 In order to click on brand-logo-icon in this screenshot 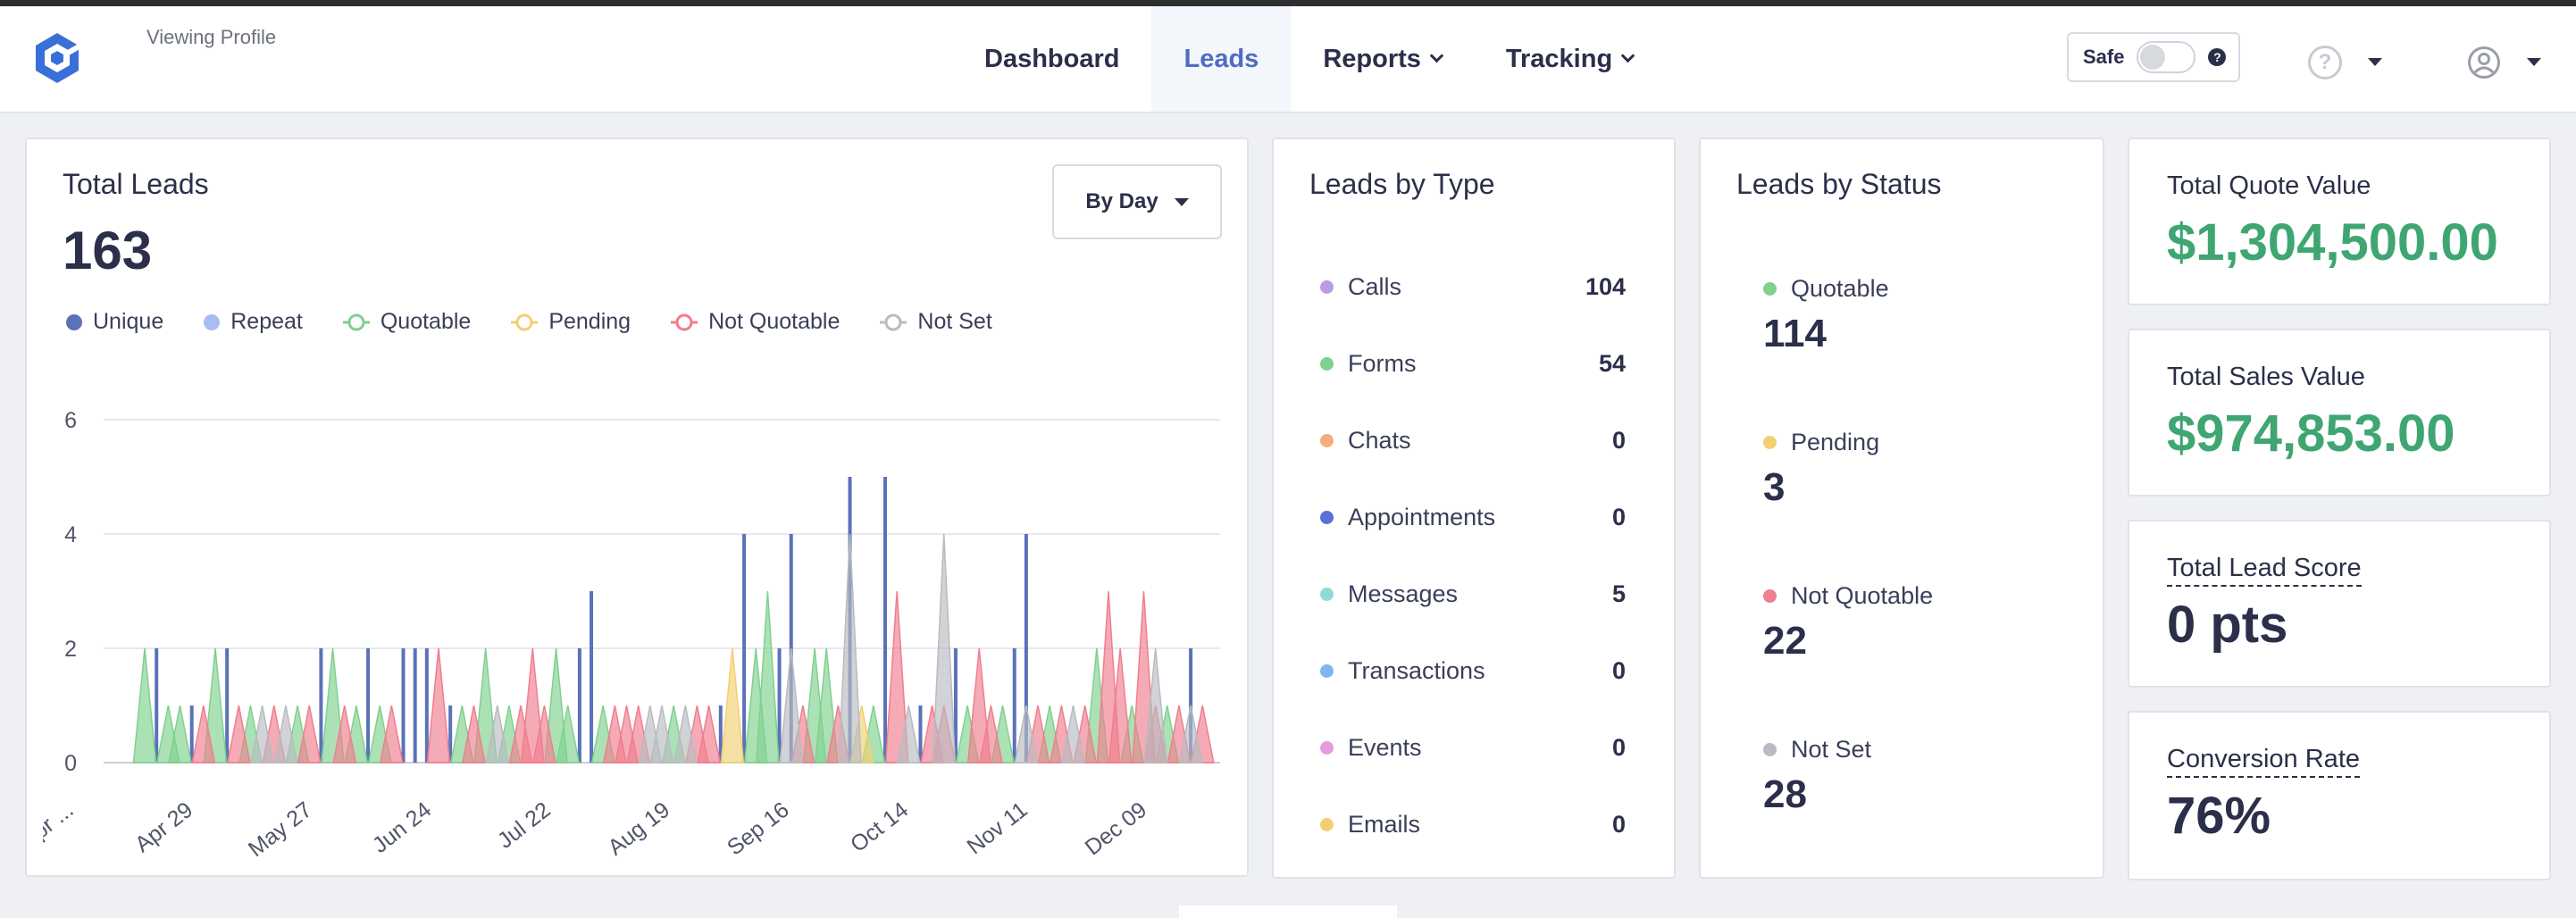, I will do `click(57, 58)`.